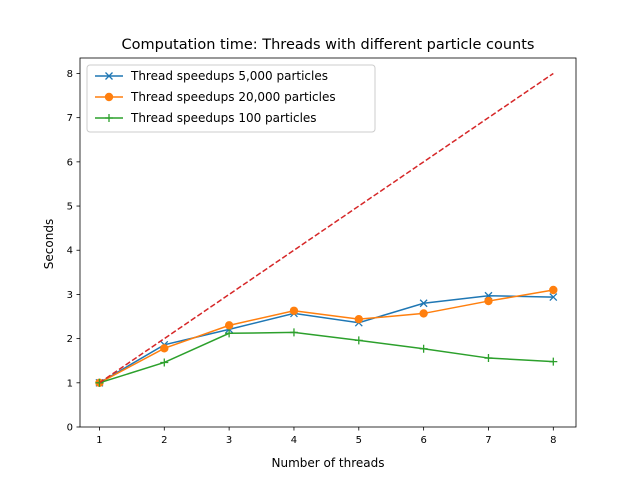 Image resolution: width=640 pixels, height=480 pixels. I want to click on y-tick-label: 5, so click(70, 207).